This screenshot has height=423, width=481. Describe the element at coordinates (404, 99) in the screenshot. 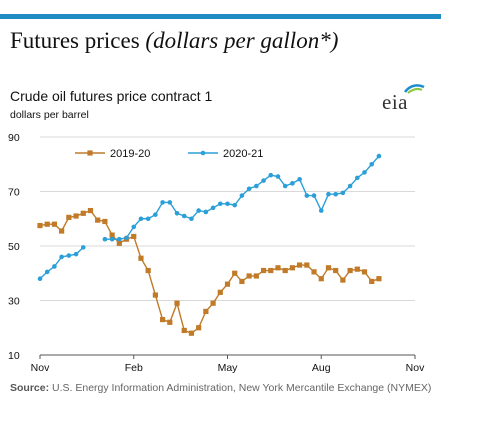

I see `eia-logo: eia` at that location.